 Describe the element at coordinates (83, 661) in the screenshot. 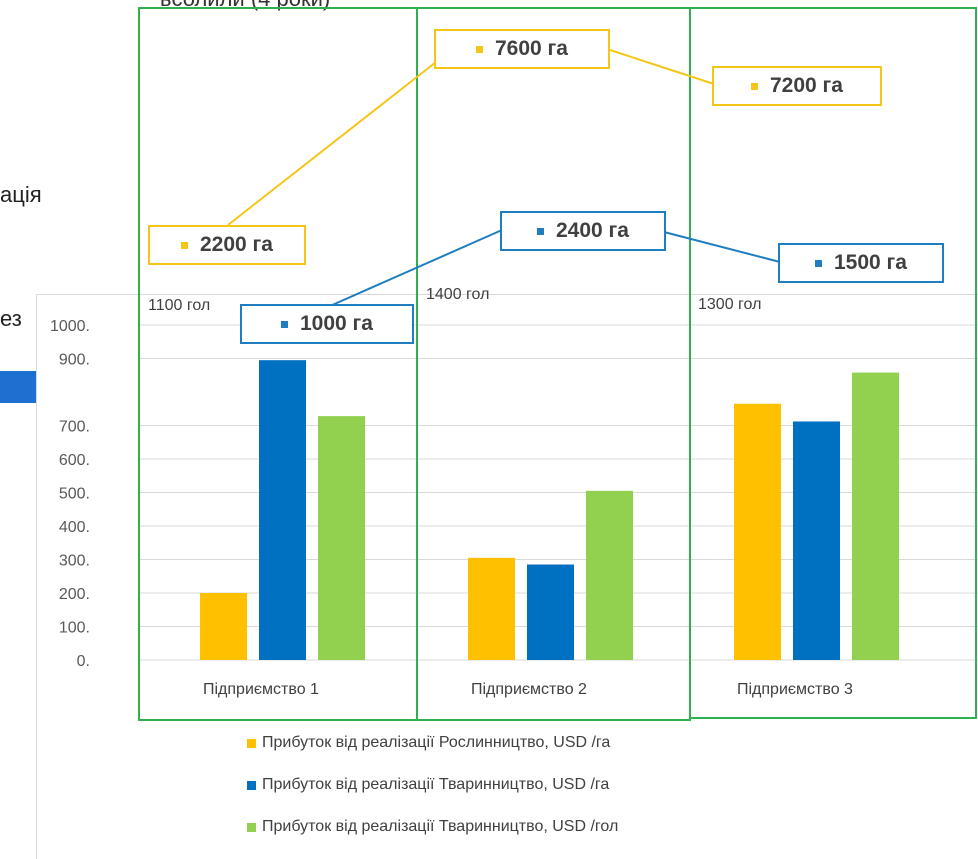

I see `y-tick-label: 0.` at that location.